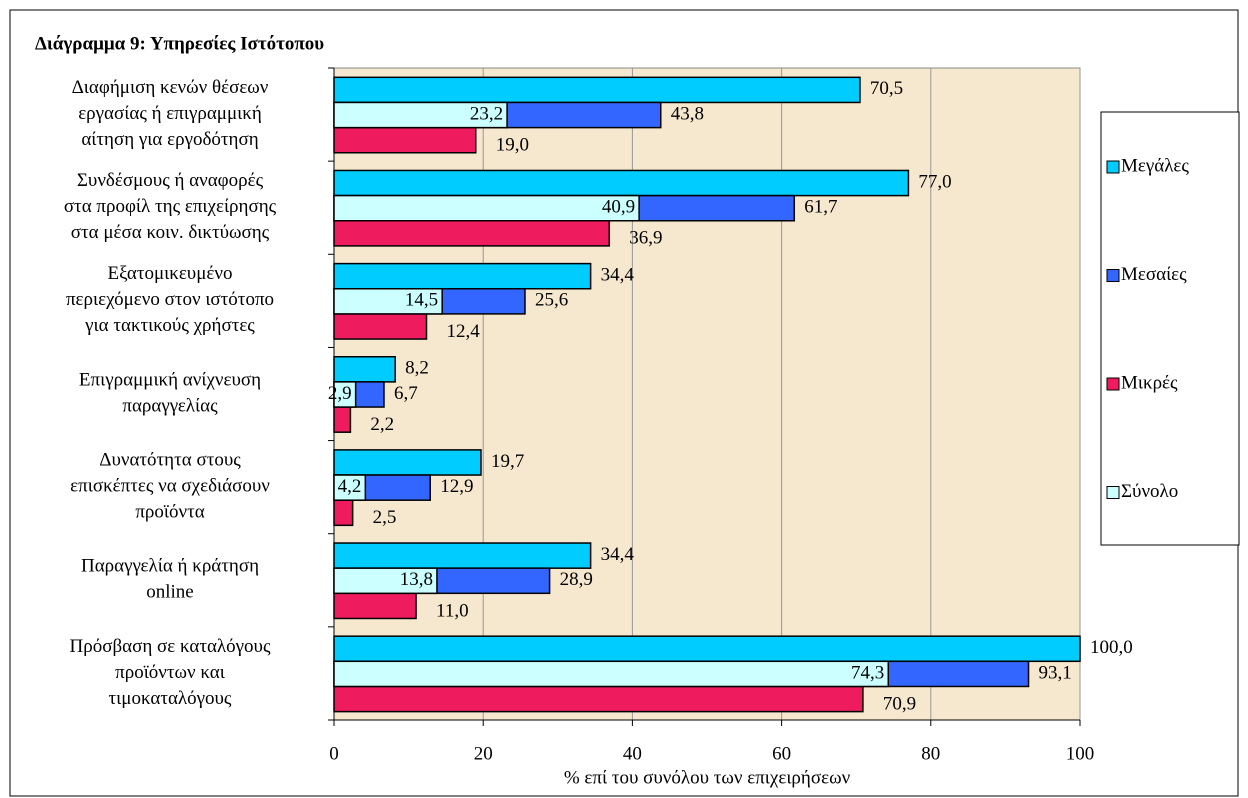  I want to click on data-label: 11,0, so click(452, 610).